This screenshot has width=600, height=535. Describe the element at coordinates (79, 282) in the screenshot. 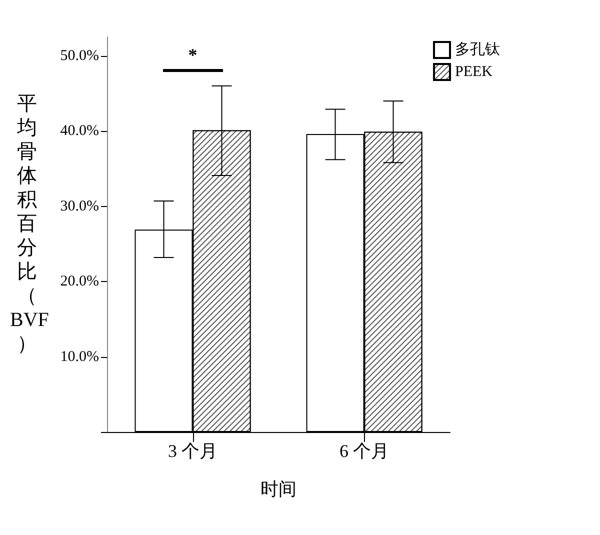

I see `y-tick-label: 20.0%` at that location.